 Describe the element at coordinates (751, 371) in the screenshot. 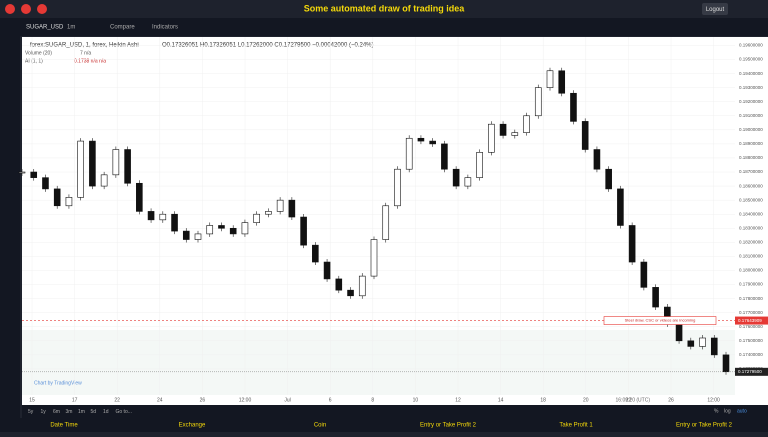

I see `price-tag` at that location.